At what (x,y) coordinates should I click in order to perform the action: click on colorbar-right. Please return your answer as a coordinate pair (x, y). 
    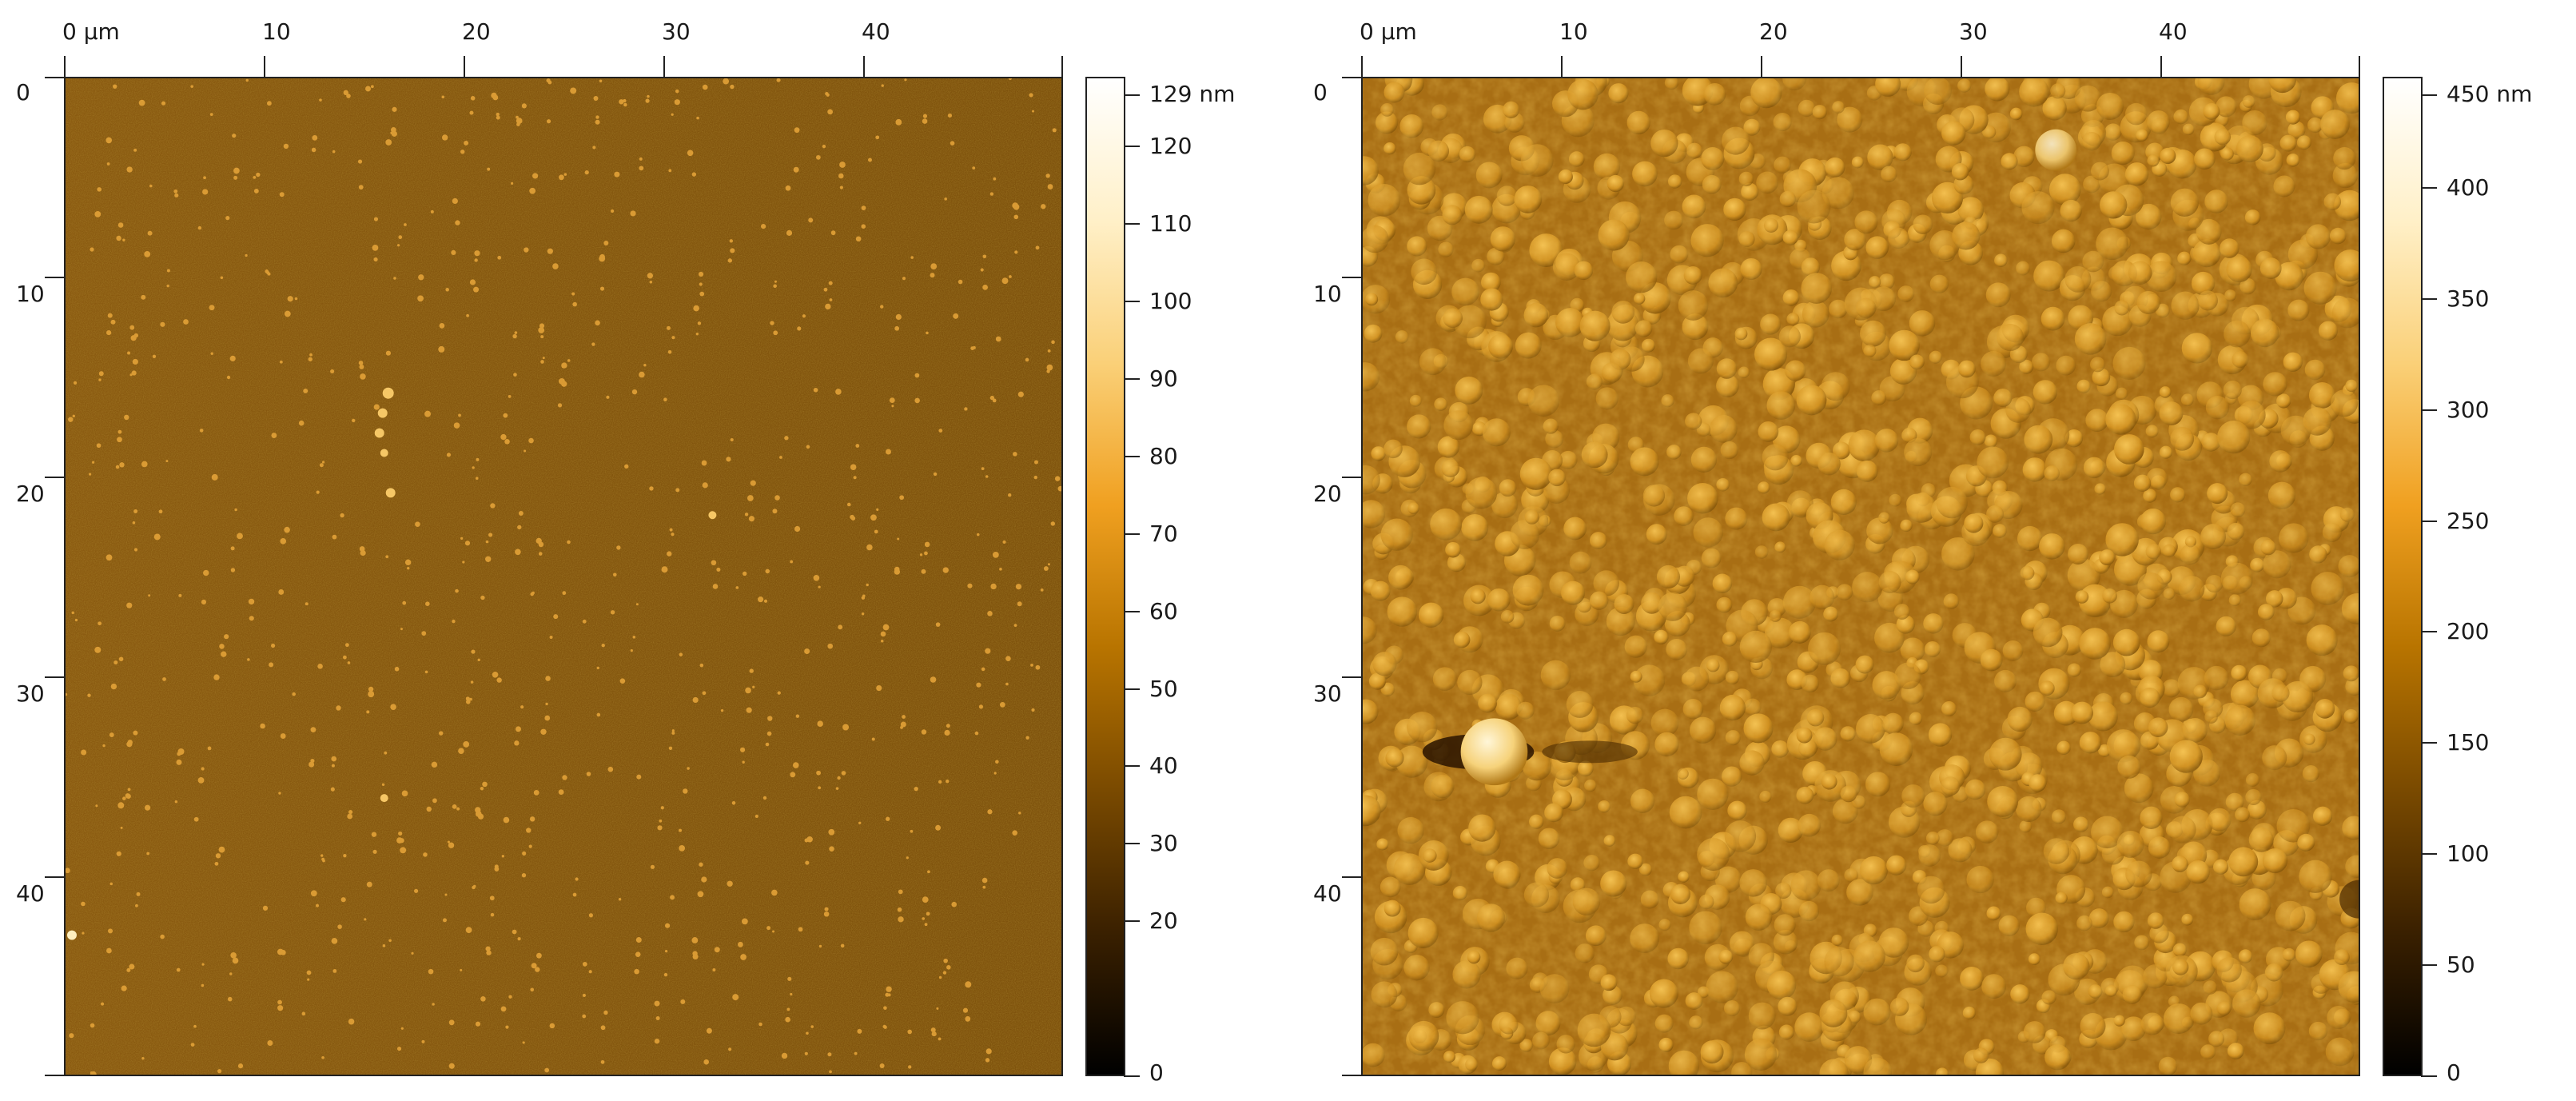
    Looking at the image, I should click on (2403, 576).